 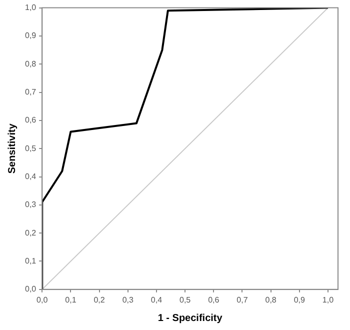 I want to click on y-tick-label: 0,4, so click(x=30, y=176).